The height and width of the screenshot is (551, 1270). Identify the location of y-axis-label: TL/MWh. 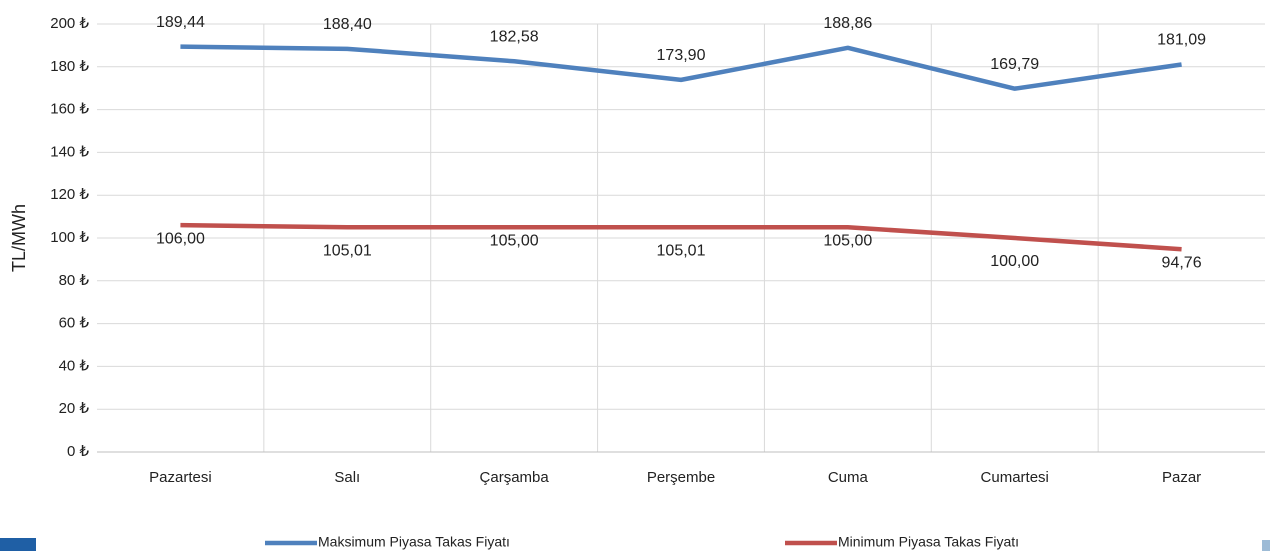
(19, 238).